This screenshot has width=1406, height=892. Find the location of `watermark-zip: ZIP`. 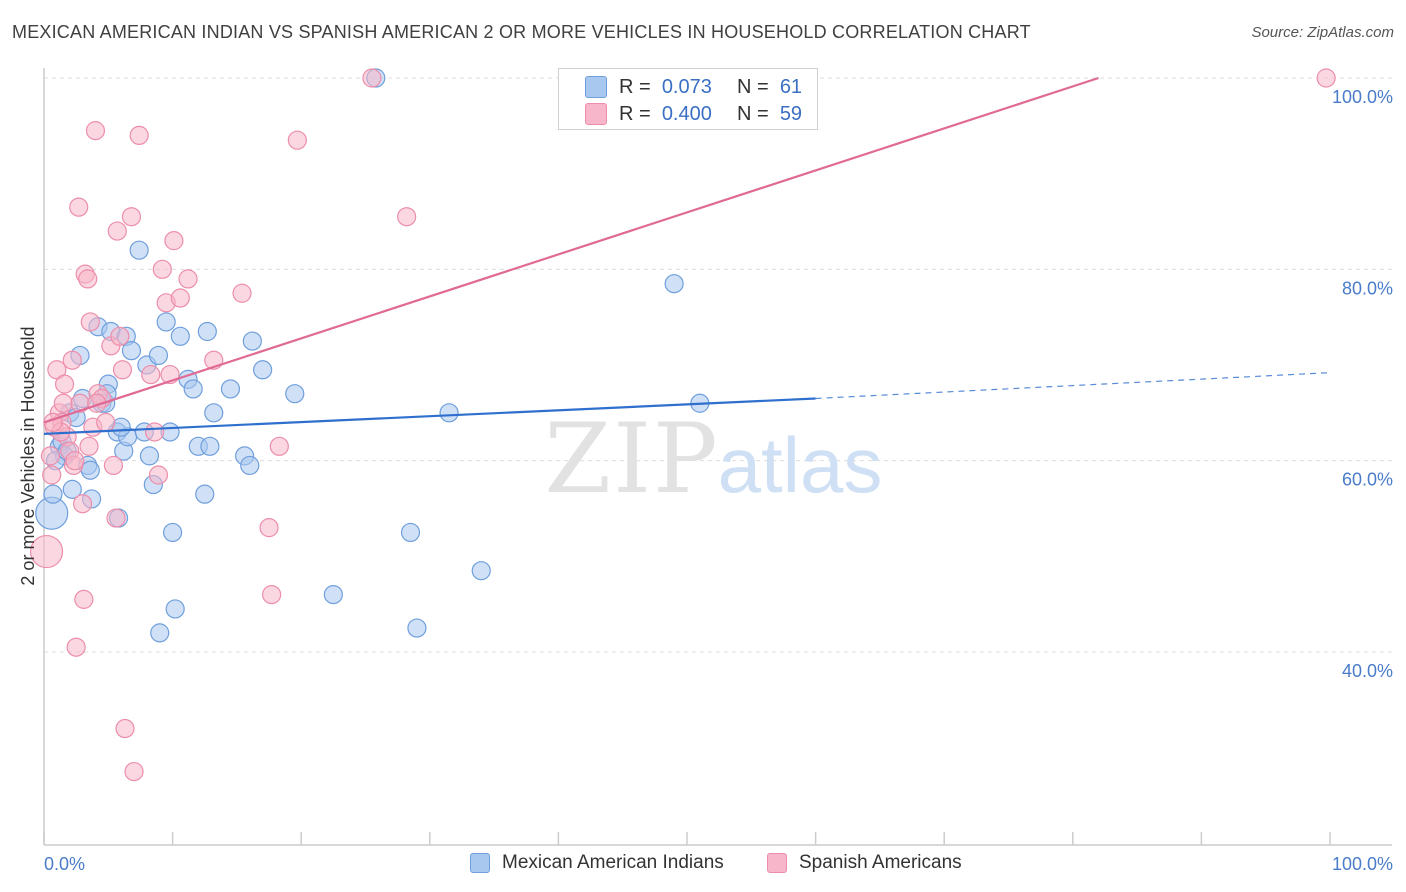

watermark-zip: ZIP is located at coordinates (631, 459).